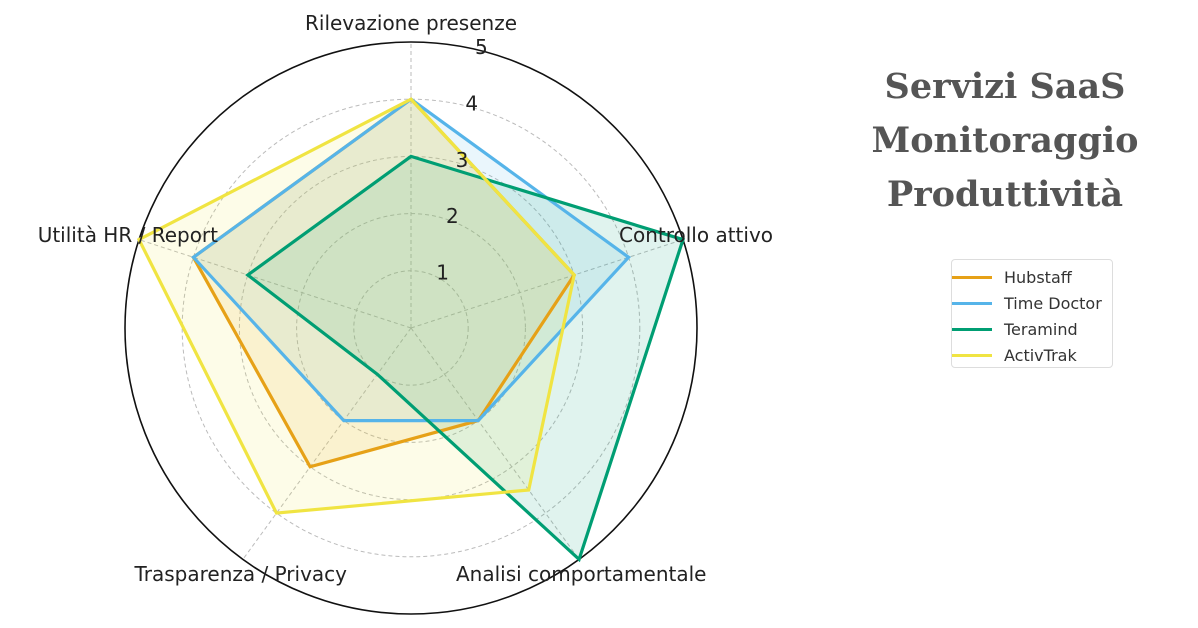 The width and height of the screenshot is (1198, 628). I want to click on axis-label: Analisi comportamentale, so click(581, 574).